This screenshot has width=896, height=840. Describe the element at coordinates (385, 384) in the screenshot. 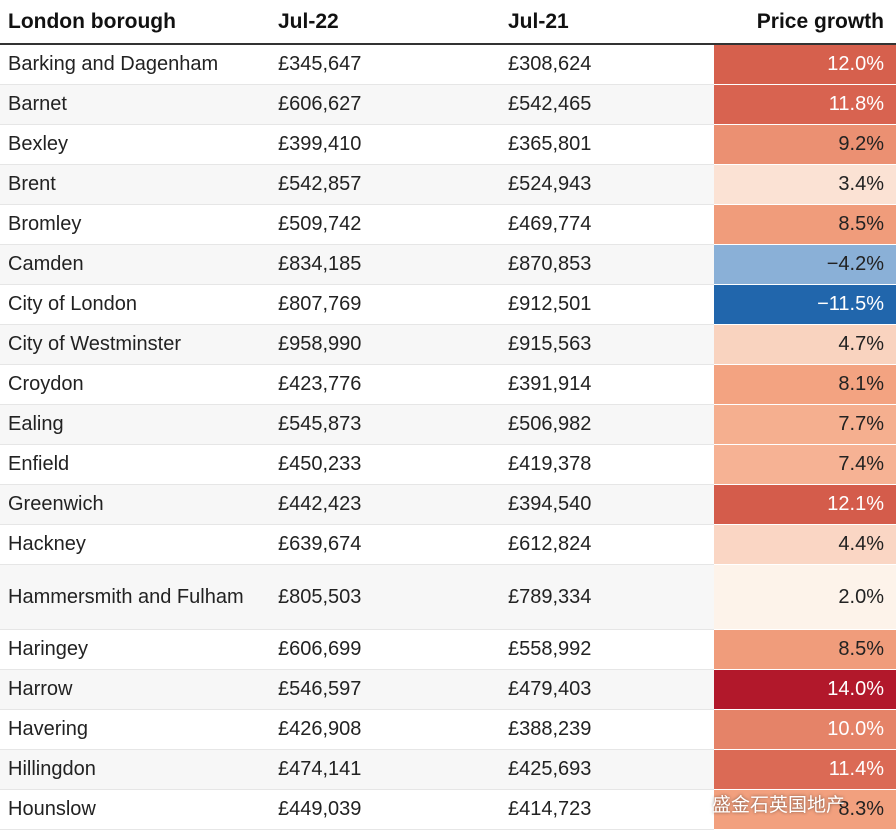

I see `jul22-cell: £423,776` at that location.